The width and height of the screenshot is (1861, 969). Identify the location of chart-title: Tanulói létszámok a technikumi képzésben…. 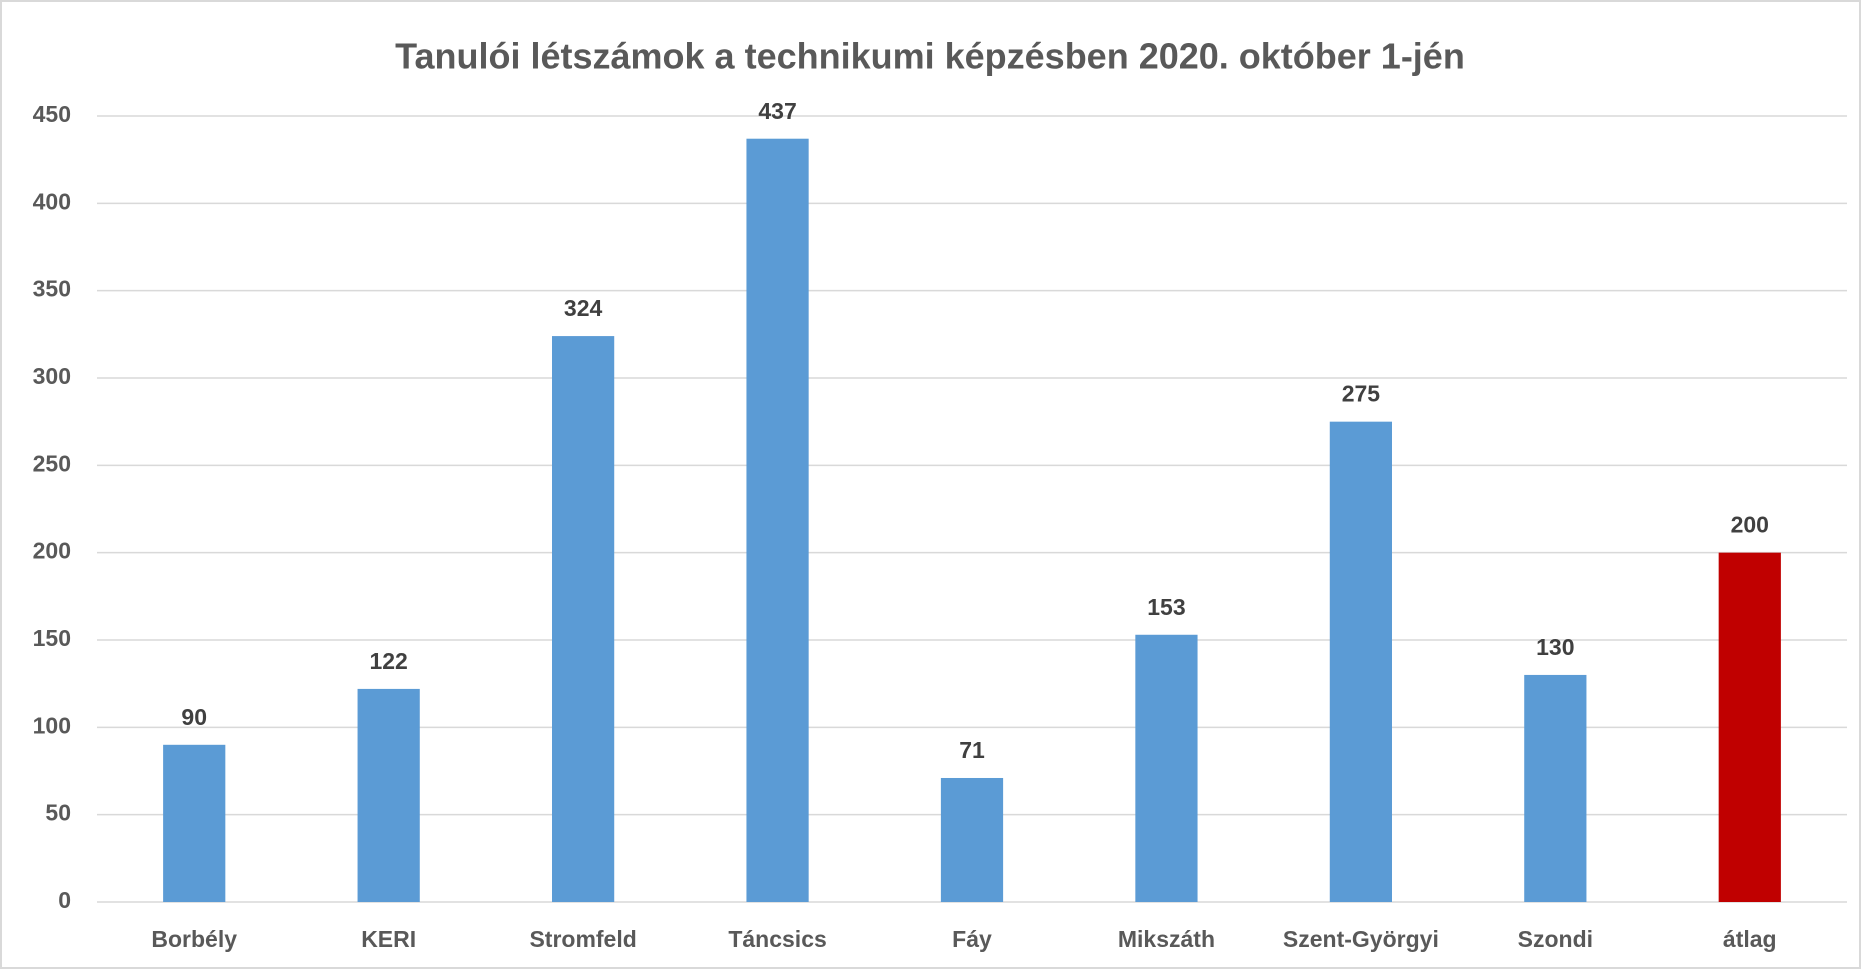
(930, 56).